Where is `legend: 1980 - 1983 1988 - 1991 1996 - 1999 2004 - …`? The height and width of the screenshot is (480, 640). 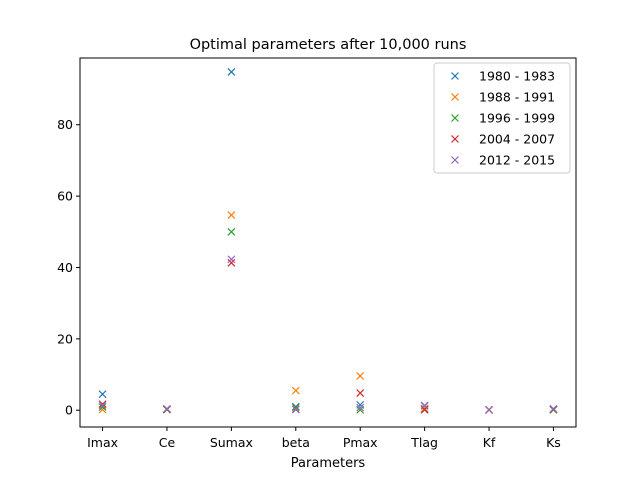
legend: 1980 - 1983 1988 - 1991 1996 - 1999 2004 - … is located at coordinates (502, 118).